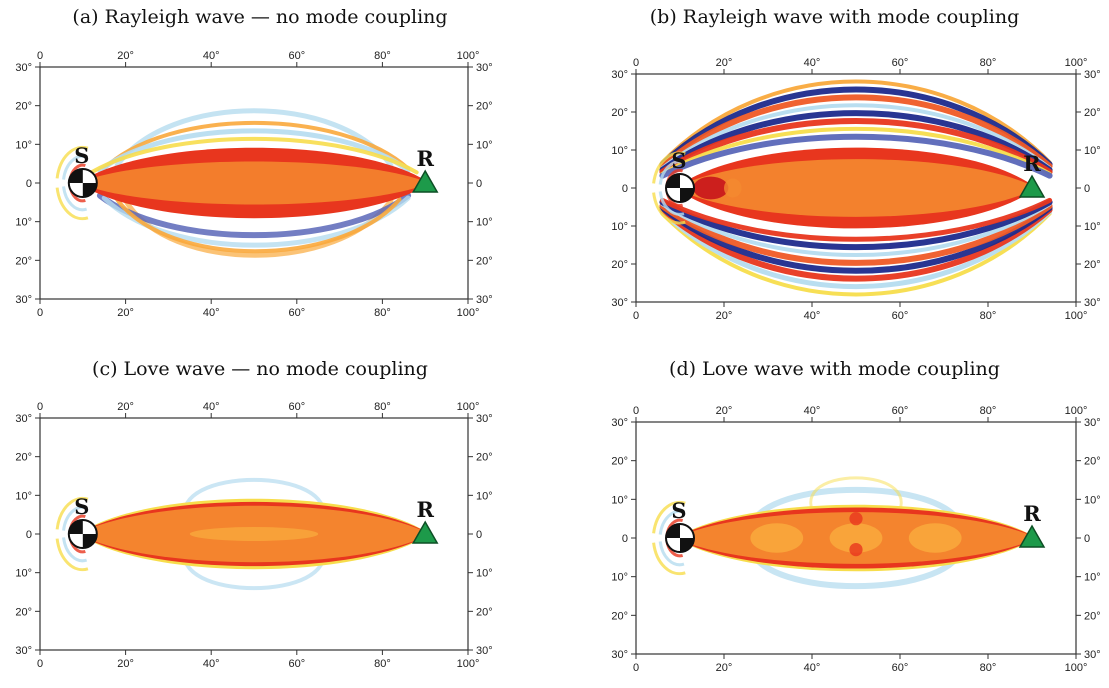  What do you see at coordinates (260, 369) in the screenshot?
I see `panel-title: (c) Love wave — no mode coupling` at bounding box center [260, 369].